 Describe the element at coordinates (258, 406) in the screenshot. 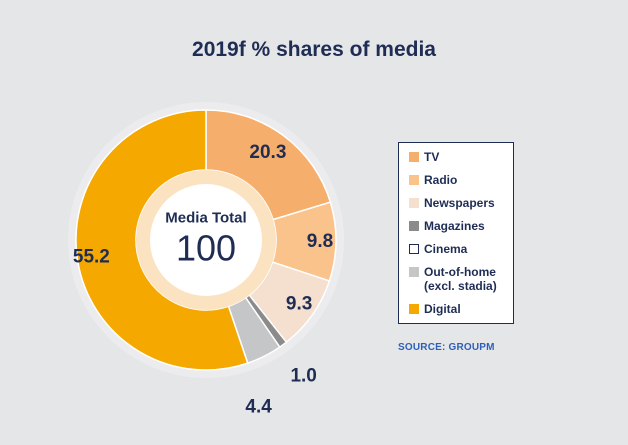

I see `data-label-out-of-home-excl-stadia: 4.4` at that location.